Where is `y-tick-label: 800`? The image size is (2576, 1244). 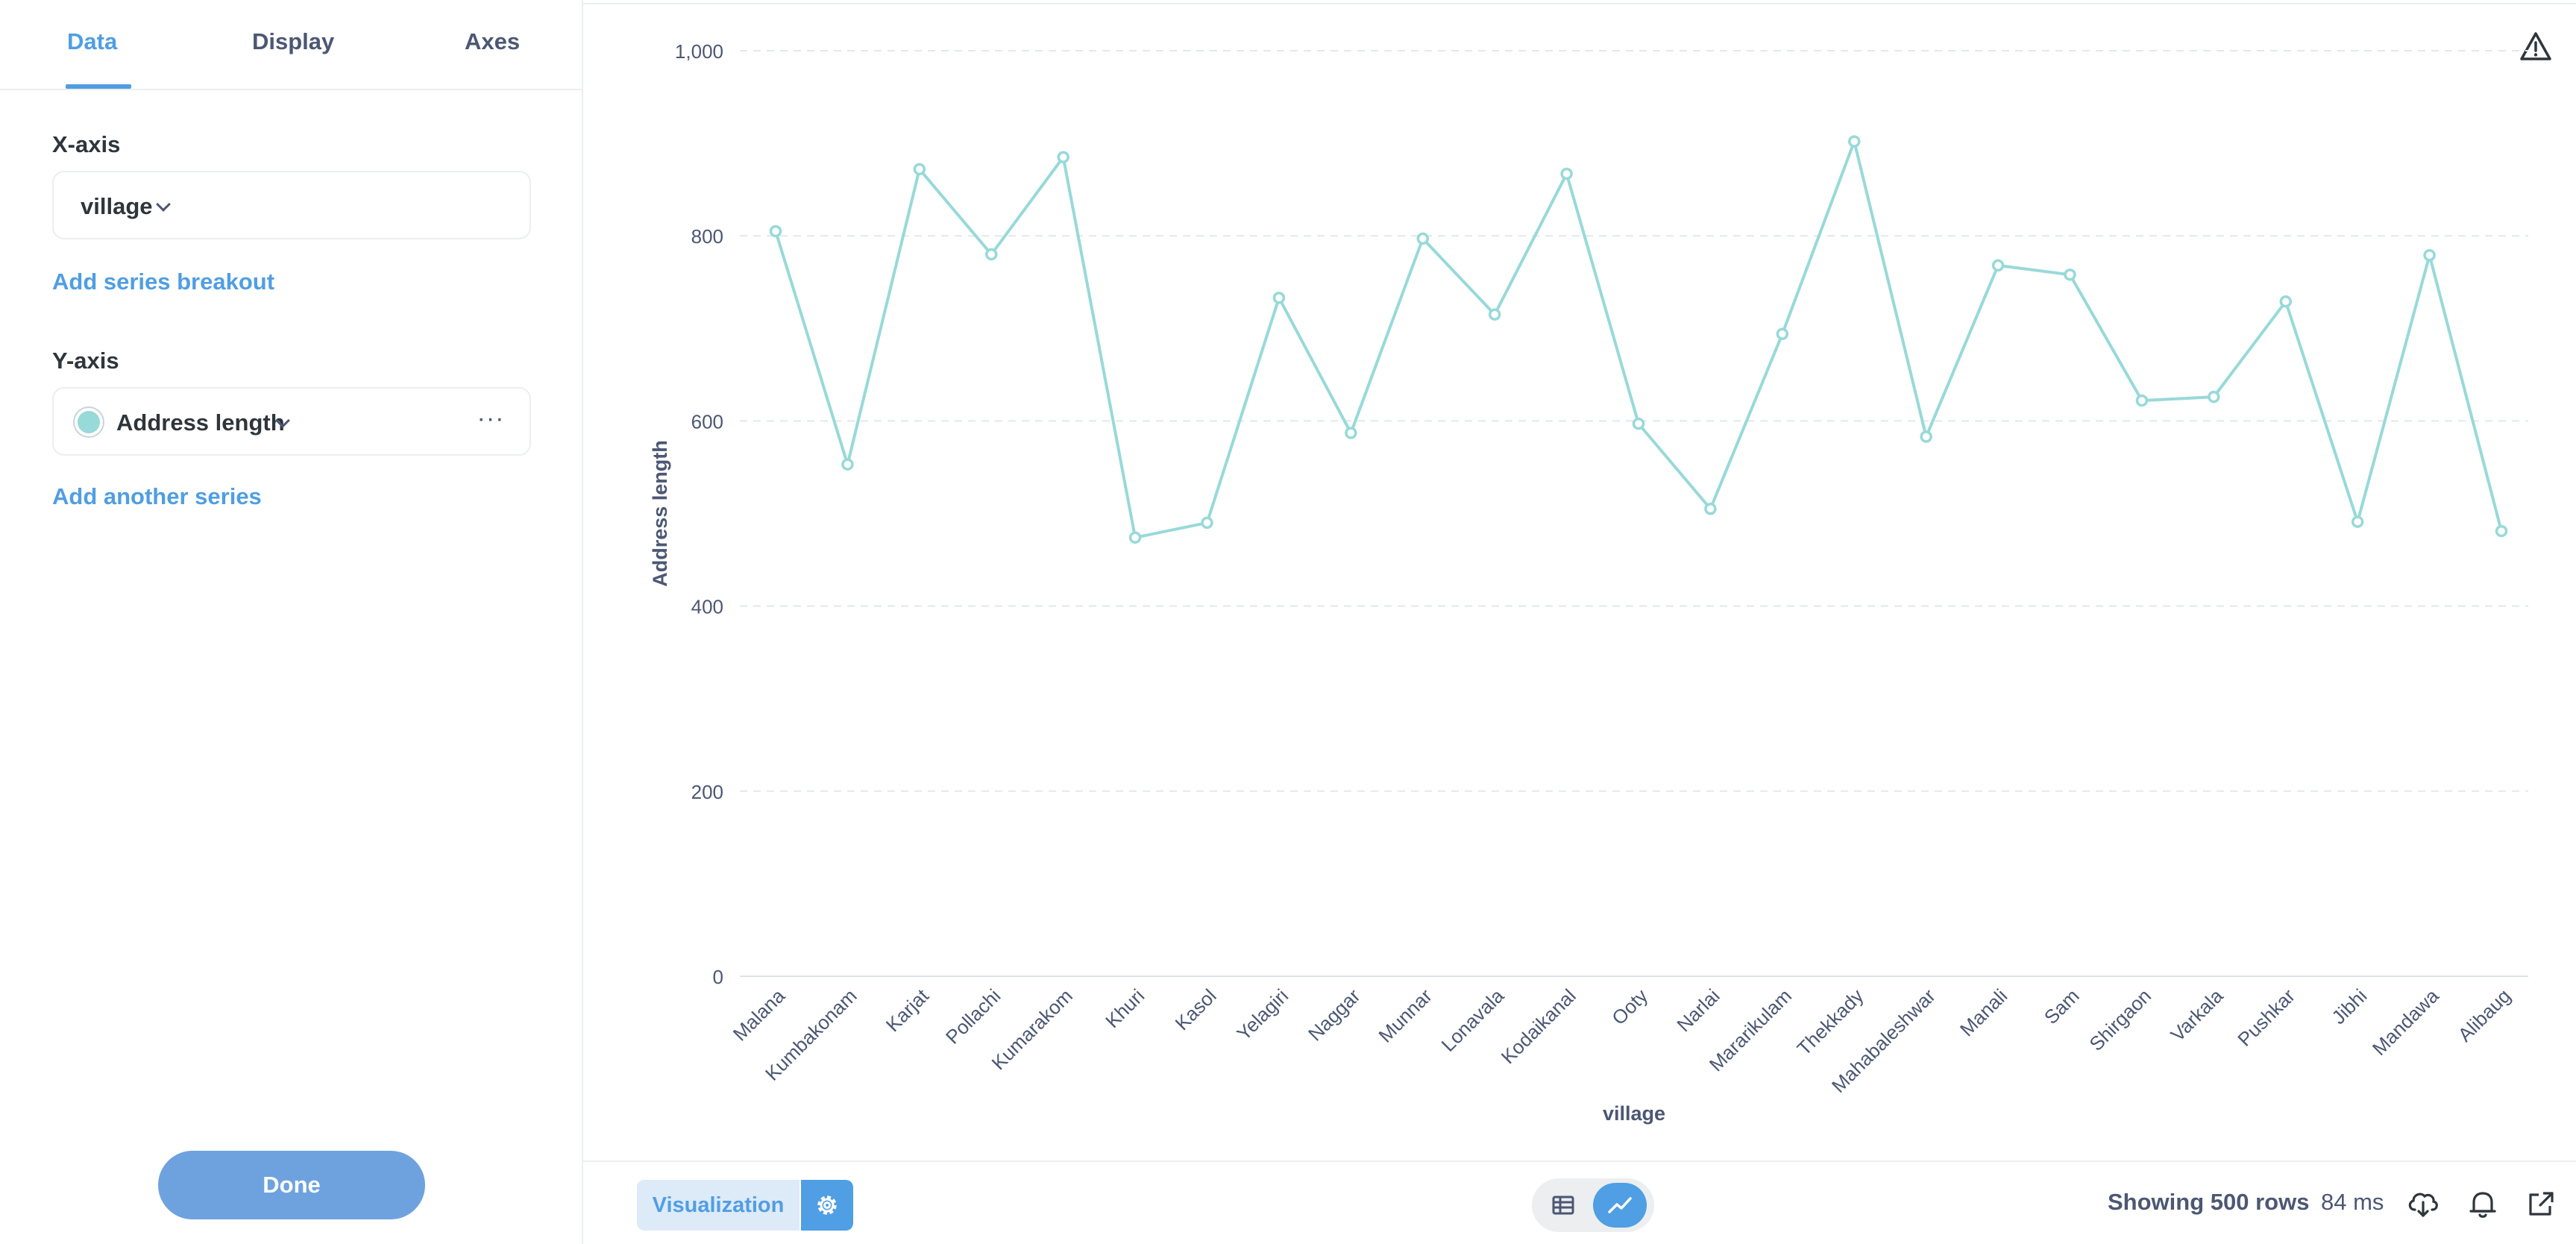 y-tick-label: 800 is located at coordinates (707, 236).